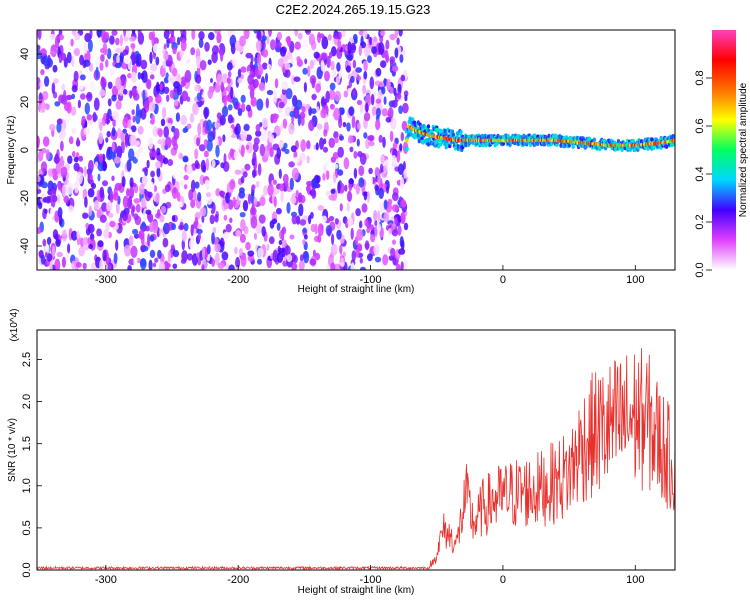  I want to click on bottom-x-ticks: -300 -200 -100 0 100, so click(369, 575).